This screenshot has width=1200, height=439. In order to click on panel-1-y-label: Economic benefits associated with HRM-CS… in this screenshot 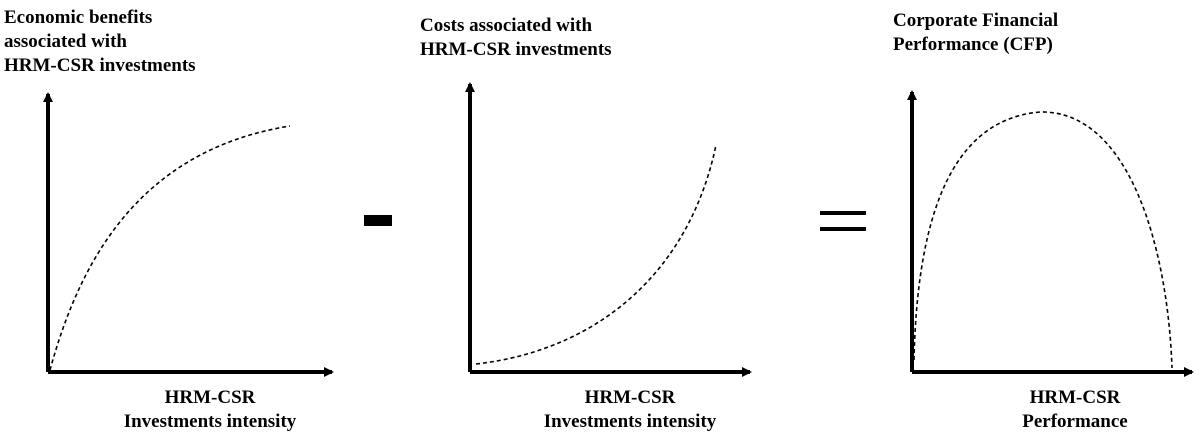, I will do `click(100, 42)`.